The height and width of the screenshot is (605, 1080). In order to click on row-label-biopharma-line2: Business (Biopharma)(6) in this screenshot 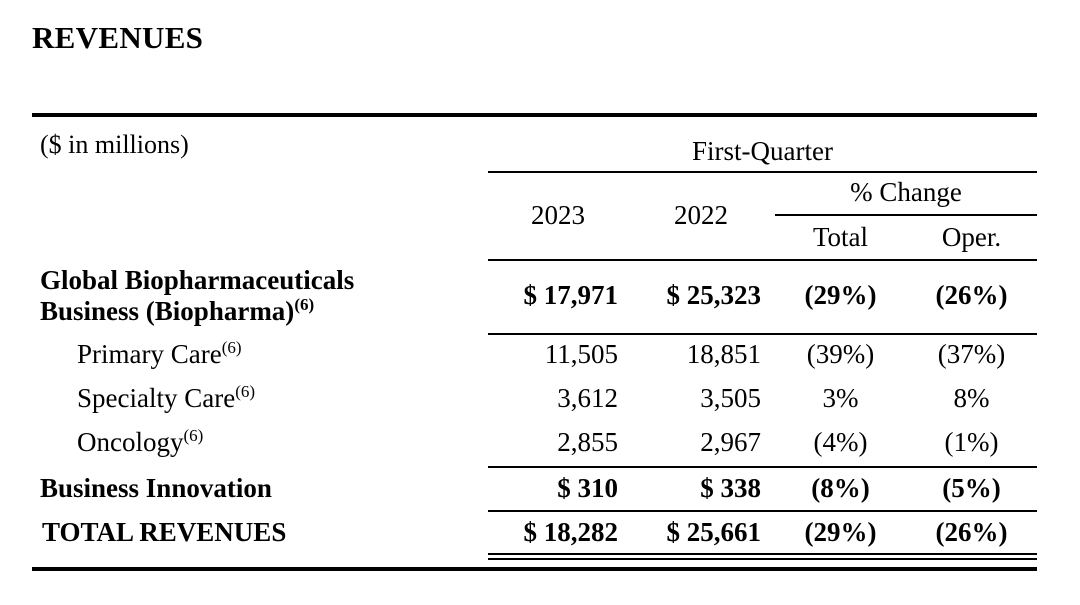, I will do `click(177, 311)`.